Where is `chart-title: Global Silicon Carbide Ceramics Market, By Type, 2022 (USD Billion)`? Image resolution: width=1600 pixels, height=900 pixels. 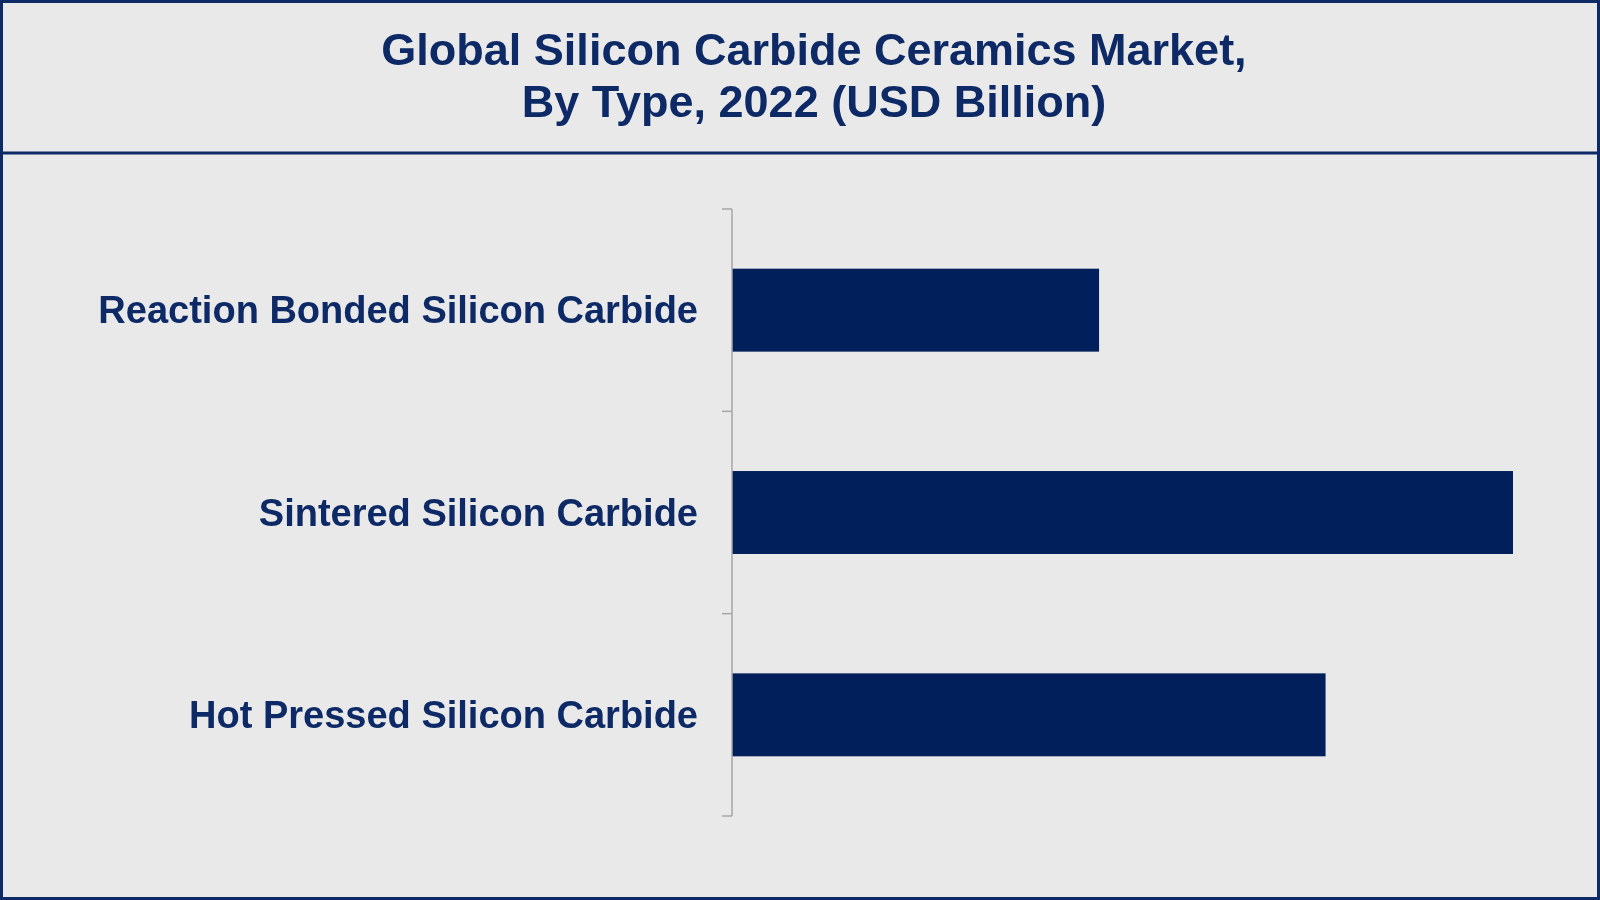 chart-title: Global Silicon Carbide Ceramics Market, By Type, 2022 (USD Billion) is located at coordinates (814, 75).